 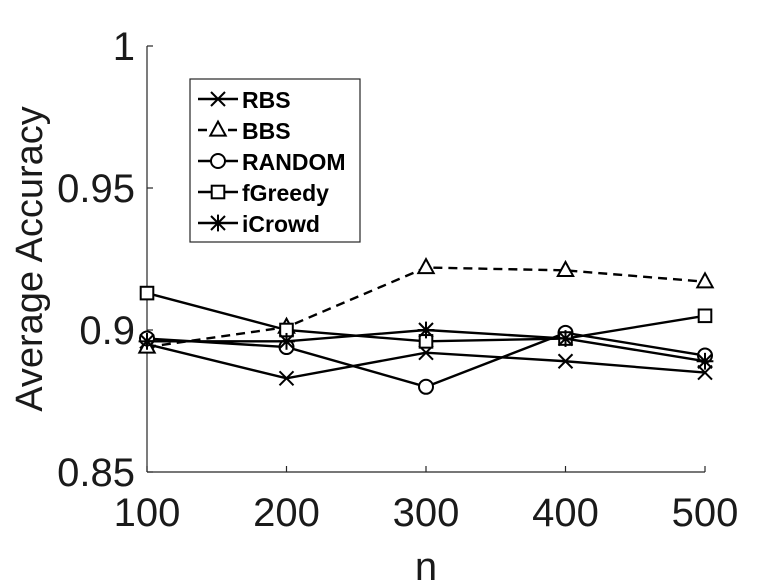 I want to click on series-icrowd, so click(x=426, y=345).